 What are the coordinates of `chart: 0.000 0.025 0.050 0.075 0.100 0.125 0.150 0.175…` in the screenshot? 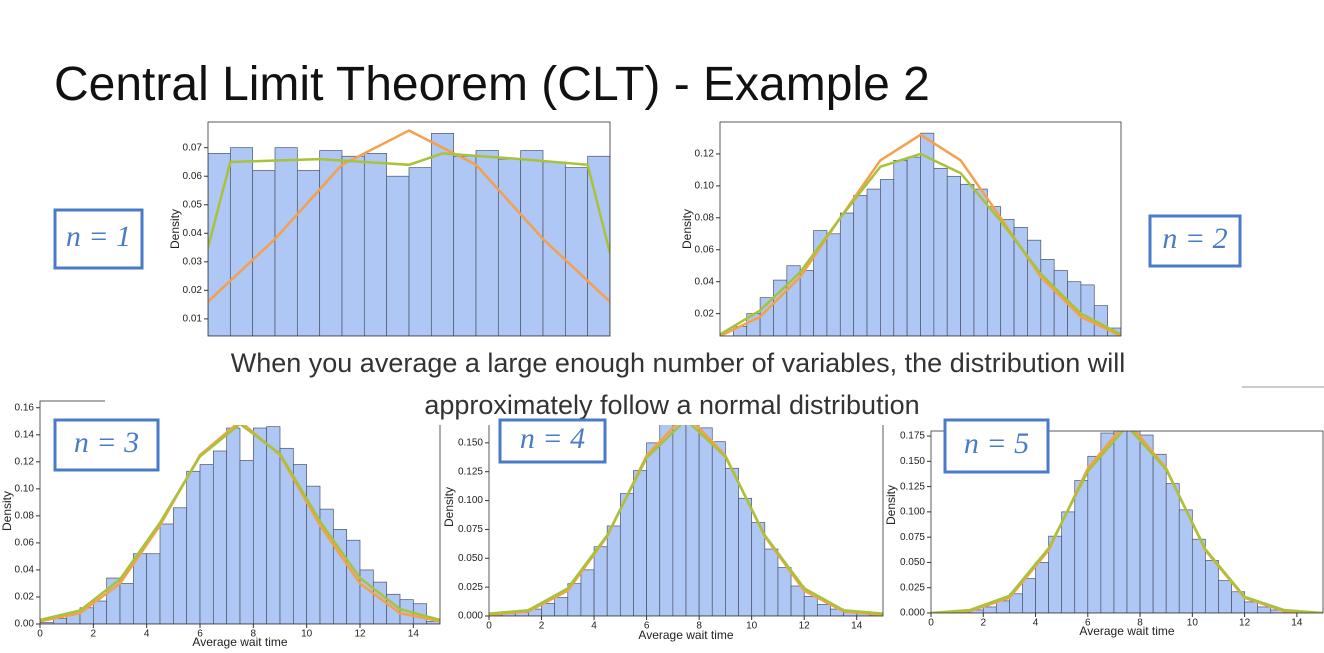 It's located at (1104, 534).